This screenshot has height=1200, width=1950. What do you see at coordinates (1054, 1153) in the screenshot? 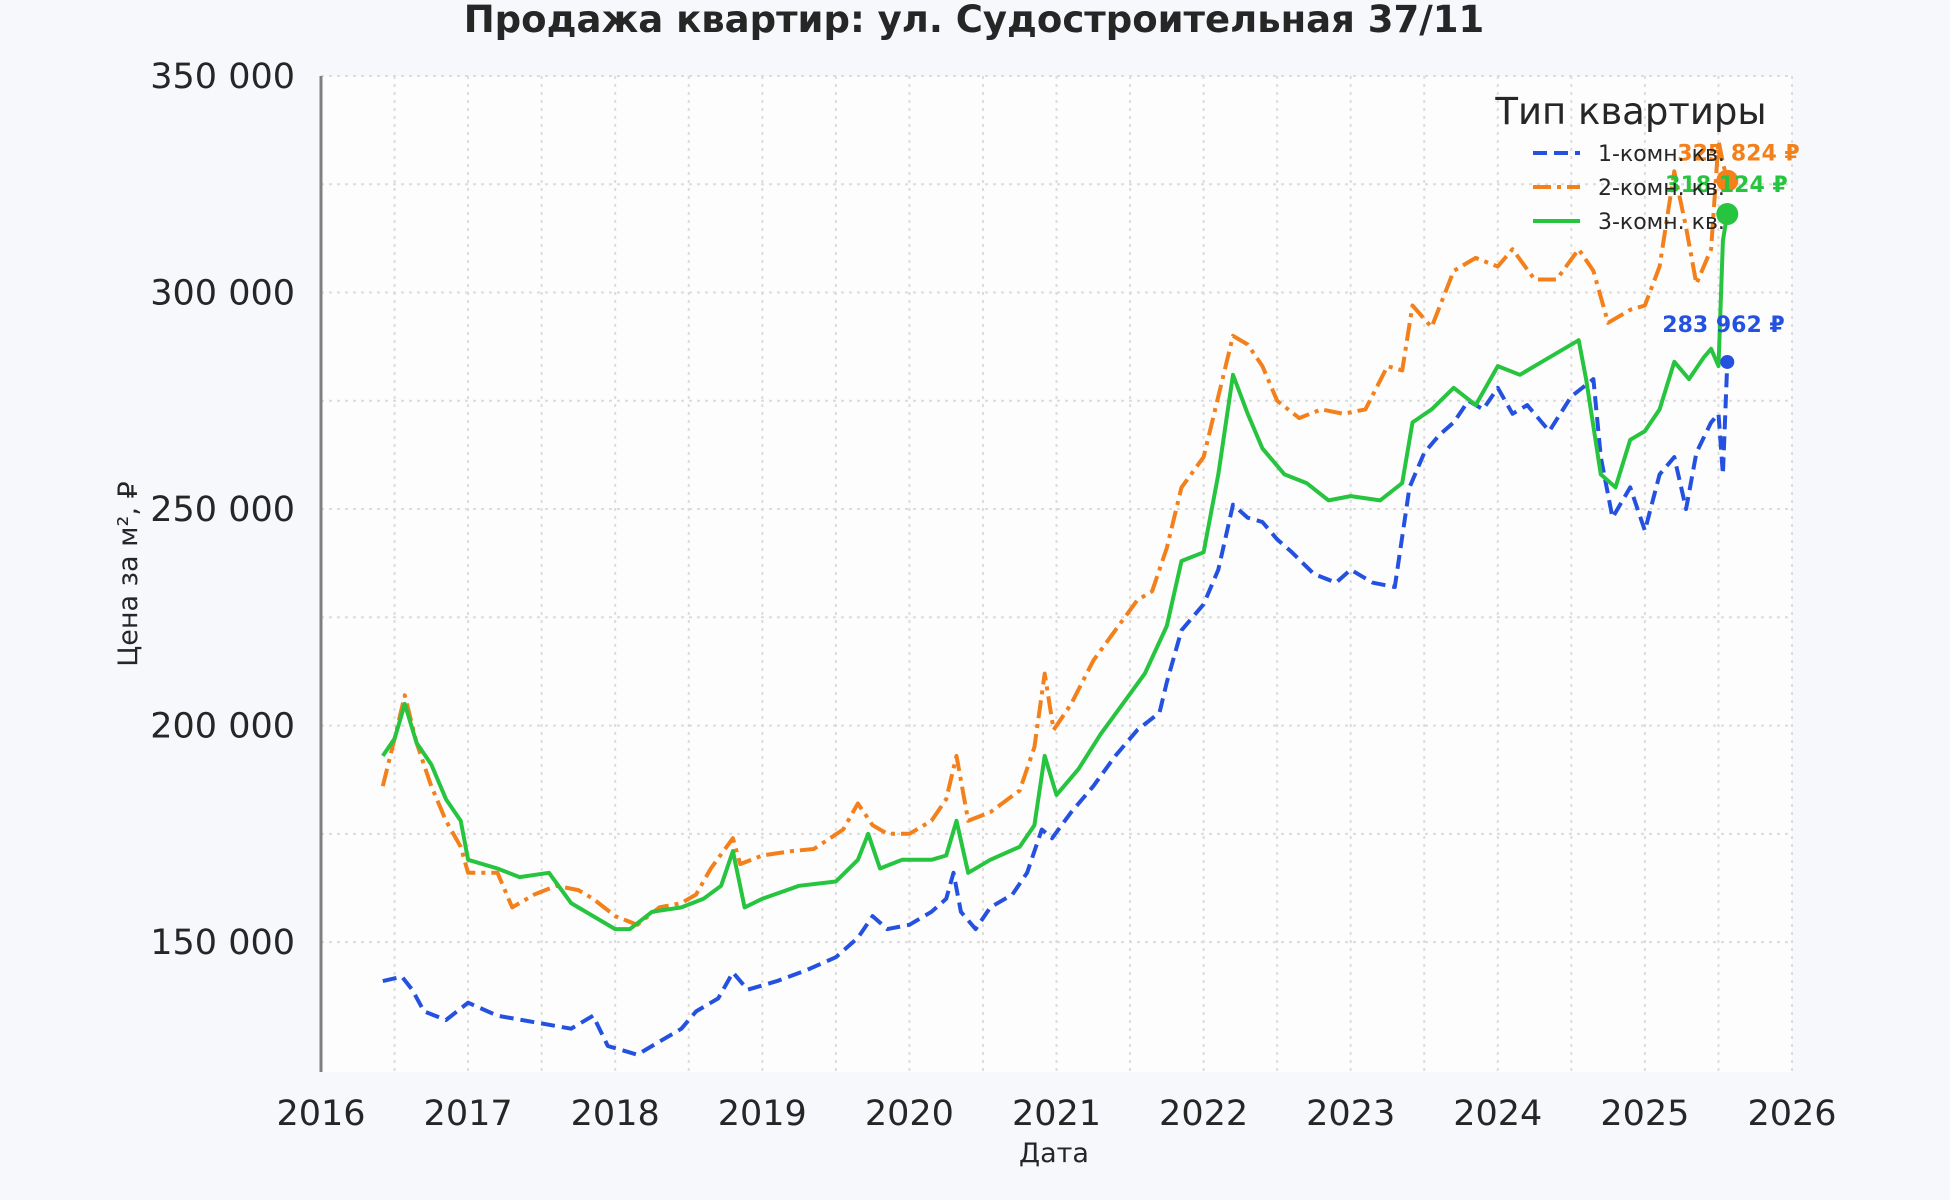
I see `x-axis-label: Дата` at bounding box center [1054, 1153].